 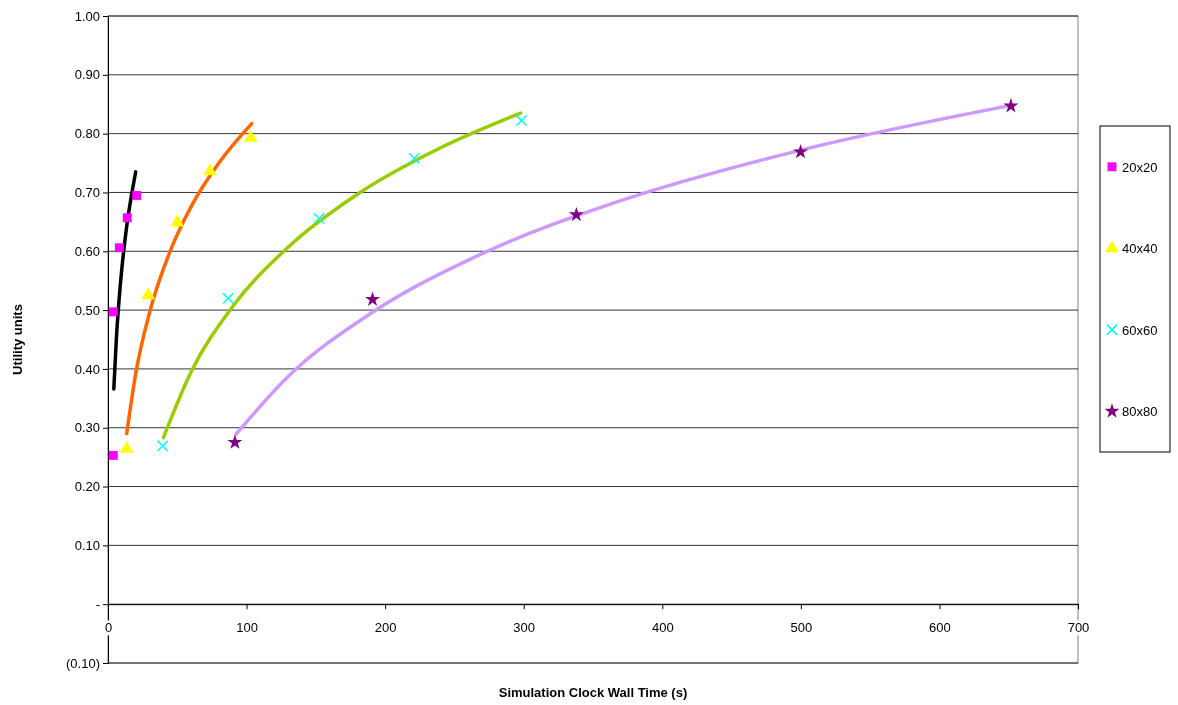 I want to click on y-tick-label: 0.70, so click(x=87, y=193).